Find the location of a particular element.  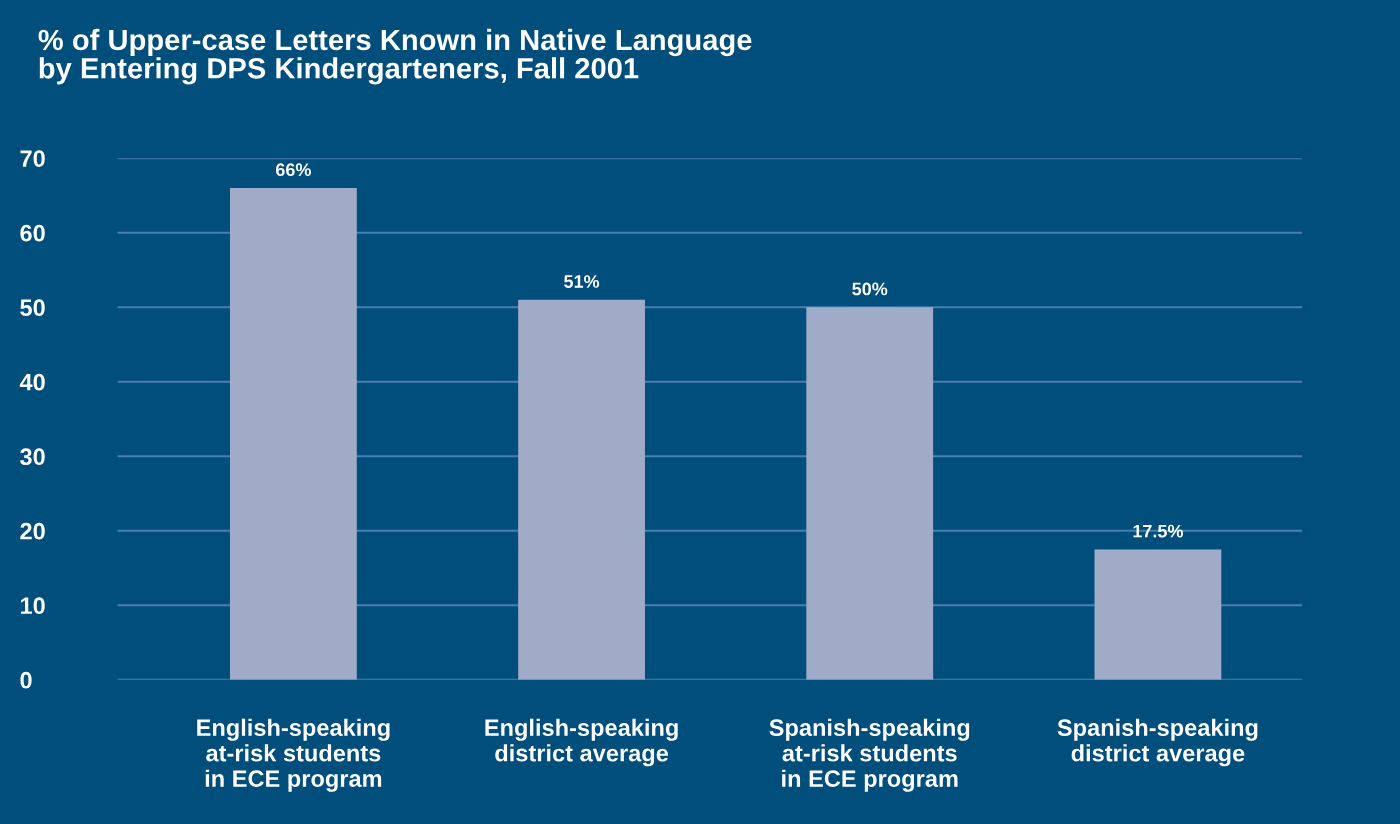

y-tick-label: 40 is located at coordinates (32, 382).